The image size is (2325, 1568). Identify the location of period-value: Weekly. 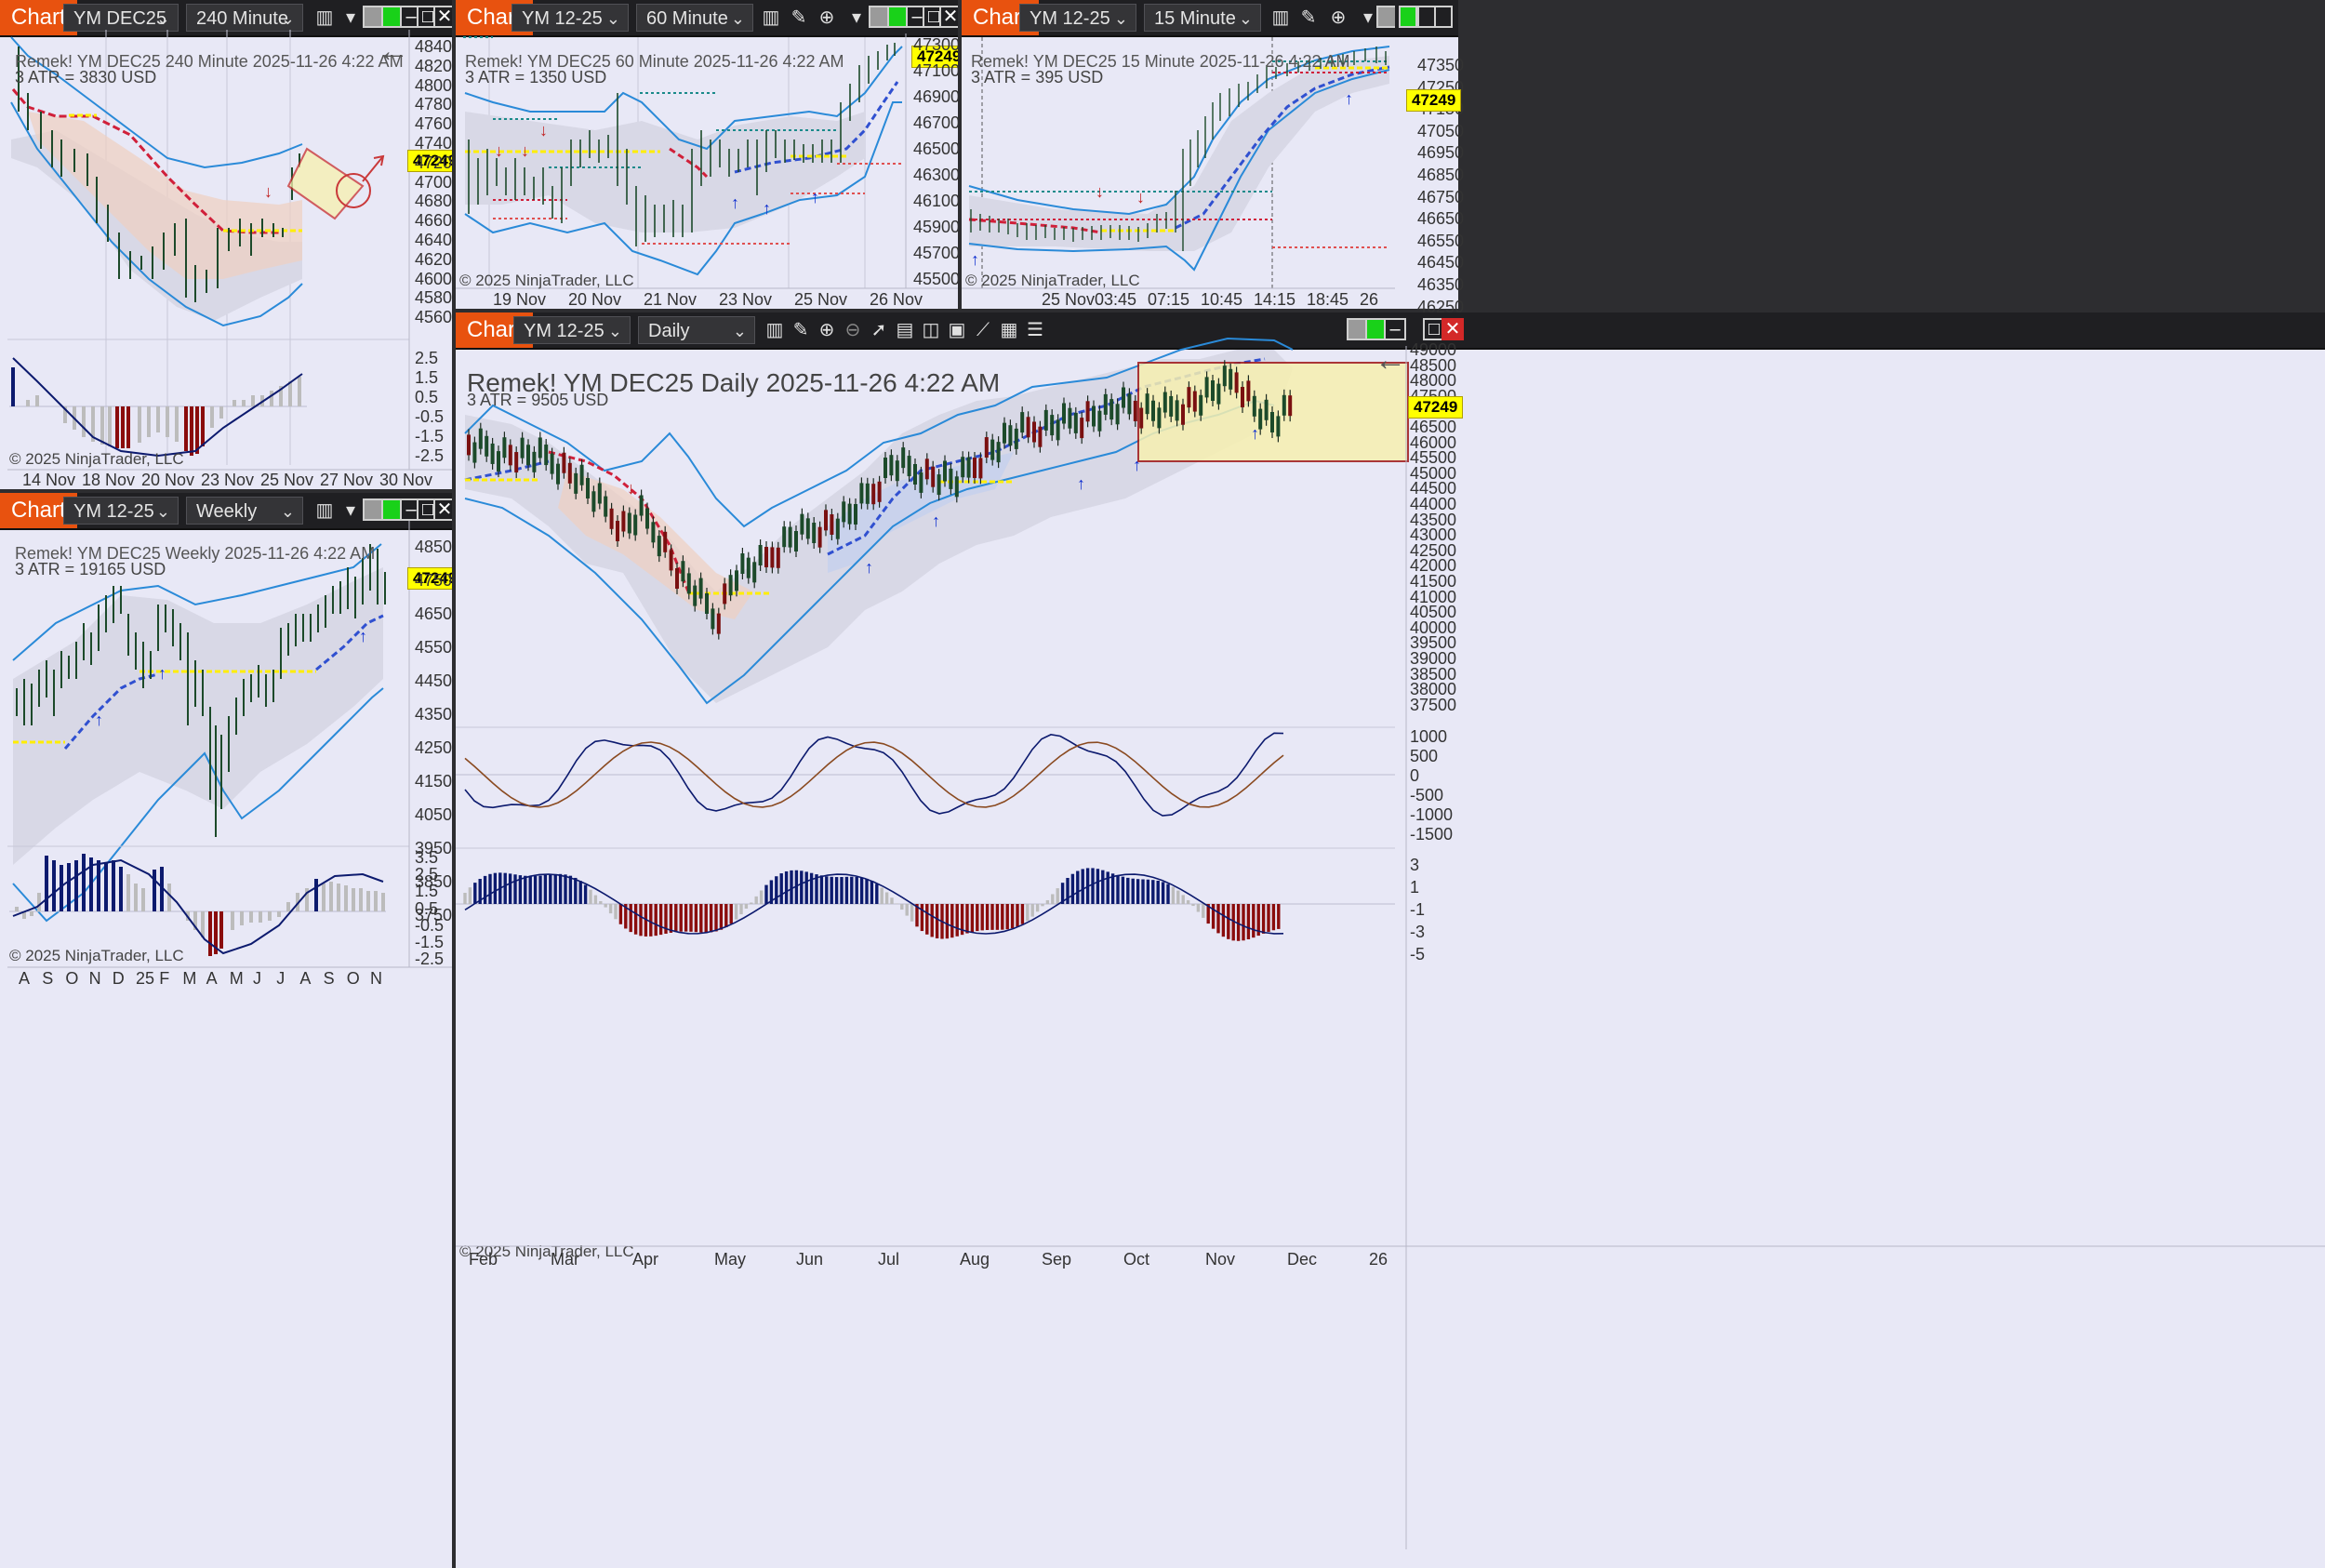
(227, 512).